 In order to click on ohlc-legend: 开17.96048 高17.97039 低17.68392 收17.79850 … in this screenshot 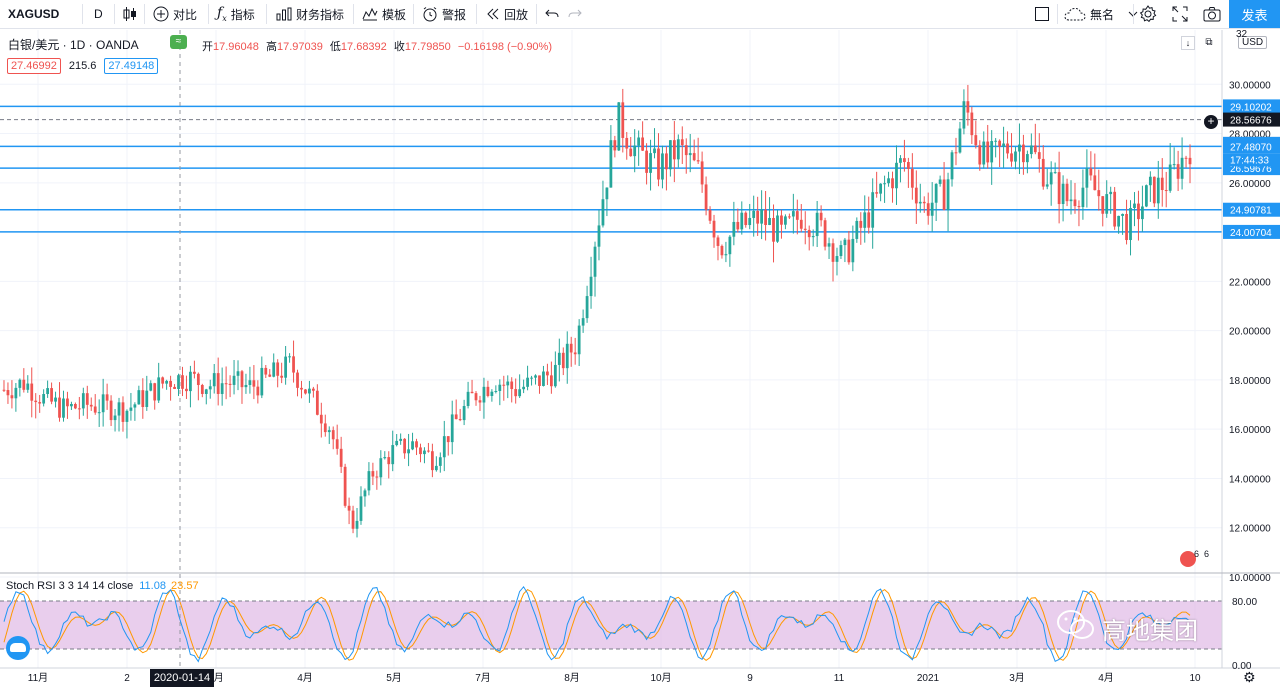, I will do `click(377, 46)`.